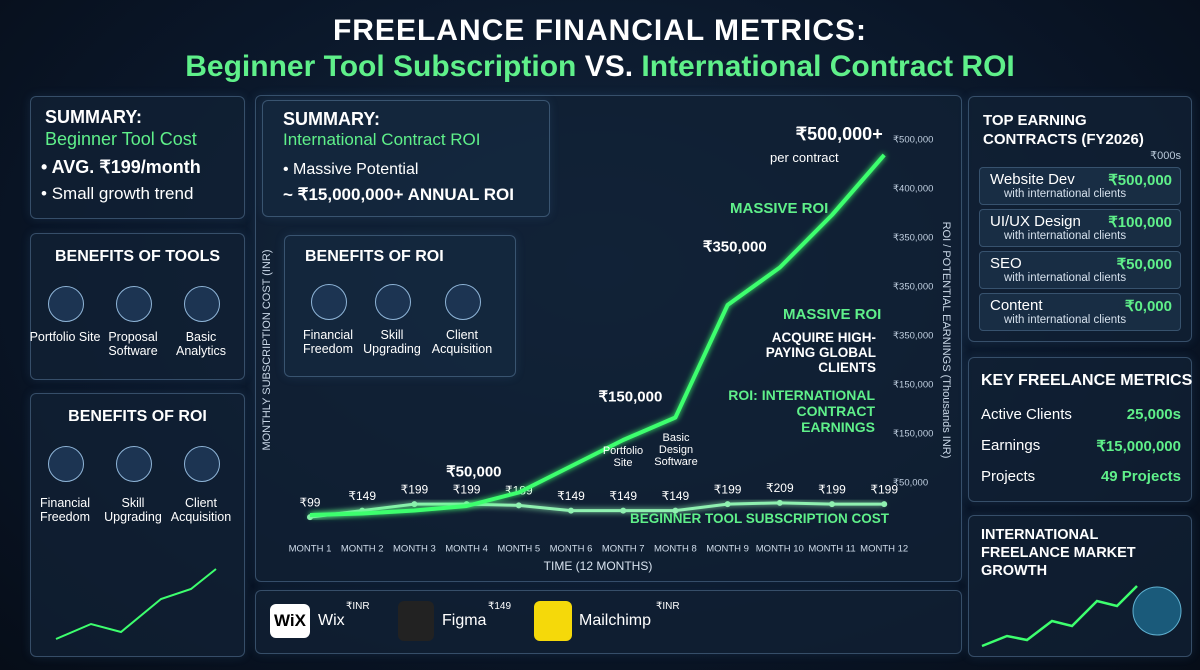 This screenshot has width=1200, height=670. Describe the element at coordinates (136, 604) in the screenshot. I see `decor-trend` at that location.